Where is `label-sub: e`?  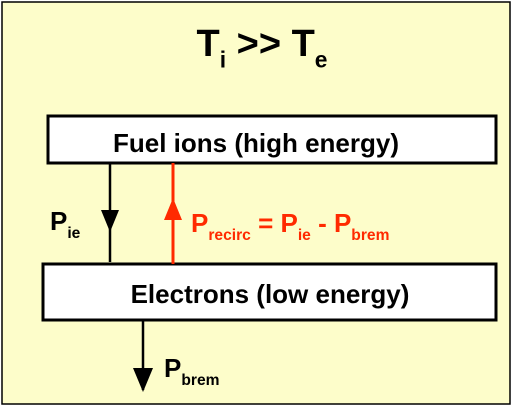 label-sub: e is located at coordinates (321, 59).